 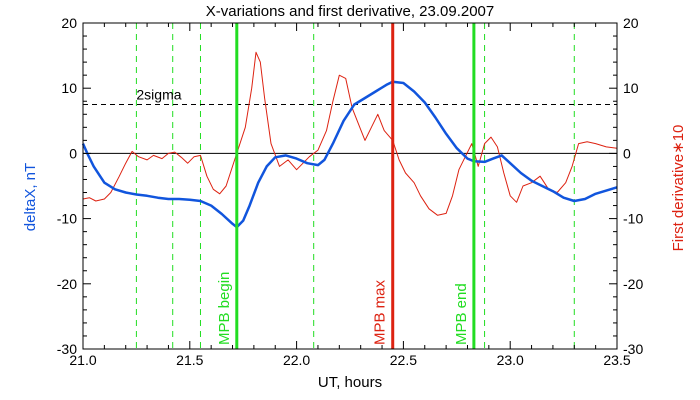 What do you see at coordinates (189, 360) in the screenshot?
I see `x-tick-label: 21.5` at bounding box center [189, 360].